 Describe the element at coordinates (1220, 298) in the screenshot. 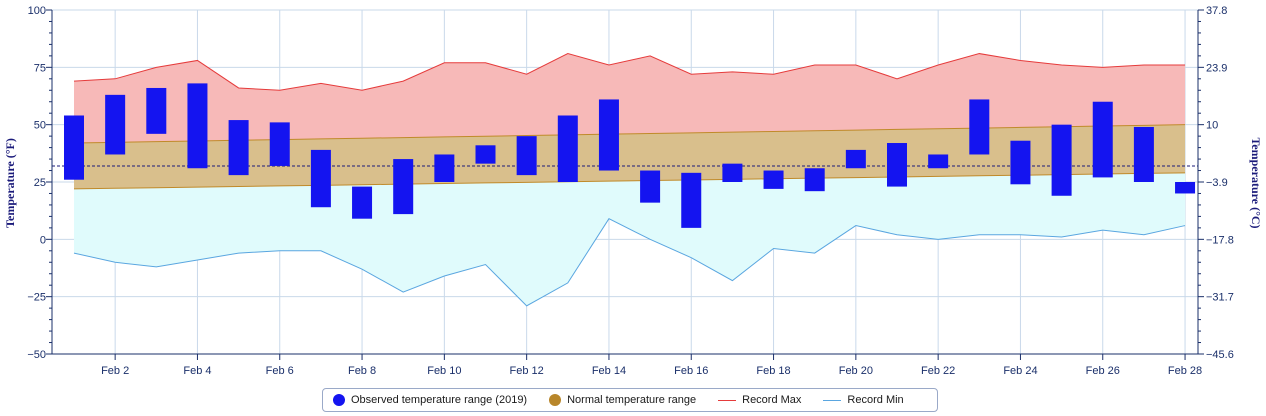

I see `right-tick-label: −31.7` at that location.